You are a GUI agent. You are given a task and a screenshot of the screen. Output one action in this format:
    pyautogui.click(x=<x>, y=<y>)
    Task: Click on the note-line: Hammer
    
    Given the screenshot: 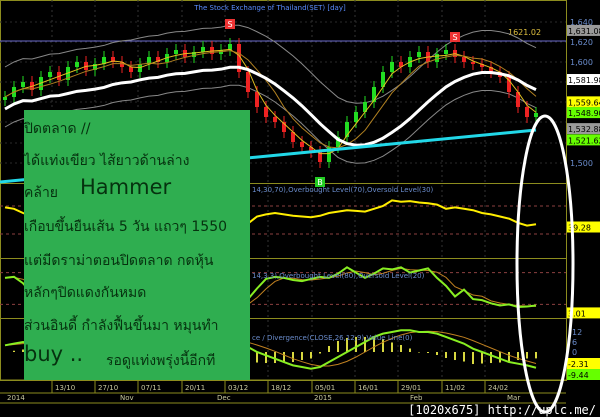 What is the action you would take?
    pyautogui.click(x=126, y=187)
    